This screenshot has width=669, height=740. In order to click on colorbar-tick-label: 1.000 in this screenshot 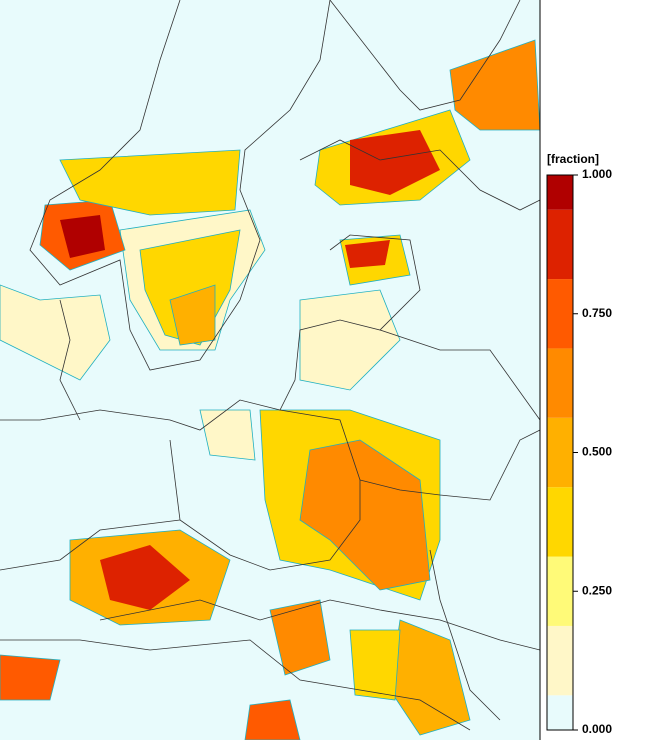, I will do `click(597, 174)`.